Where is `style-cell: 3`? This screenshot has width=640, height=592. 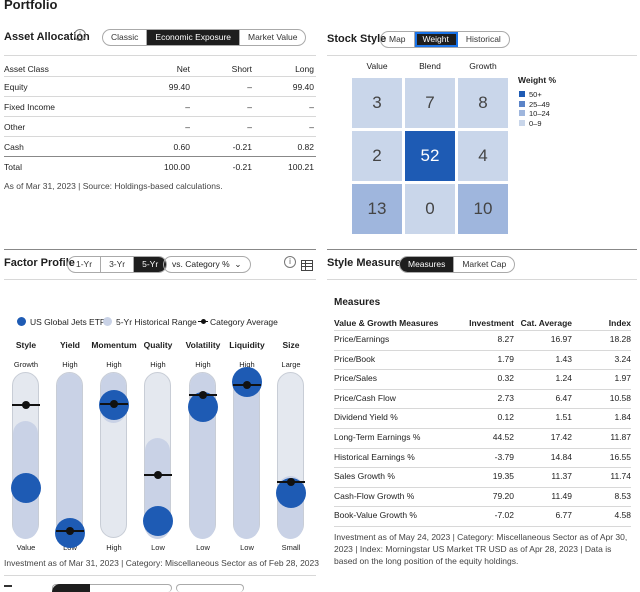
style-cell: 3 is located at coordinates (377, 103).